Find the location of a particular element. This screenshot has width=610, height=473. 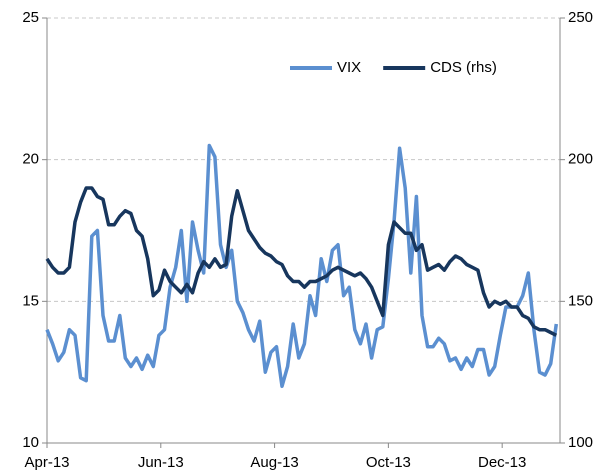

x-tick-label: Jun-13 is located at coordinates (161, 462).